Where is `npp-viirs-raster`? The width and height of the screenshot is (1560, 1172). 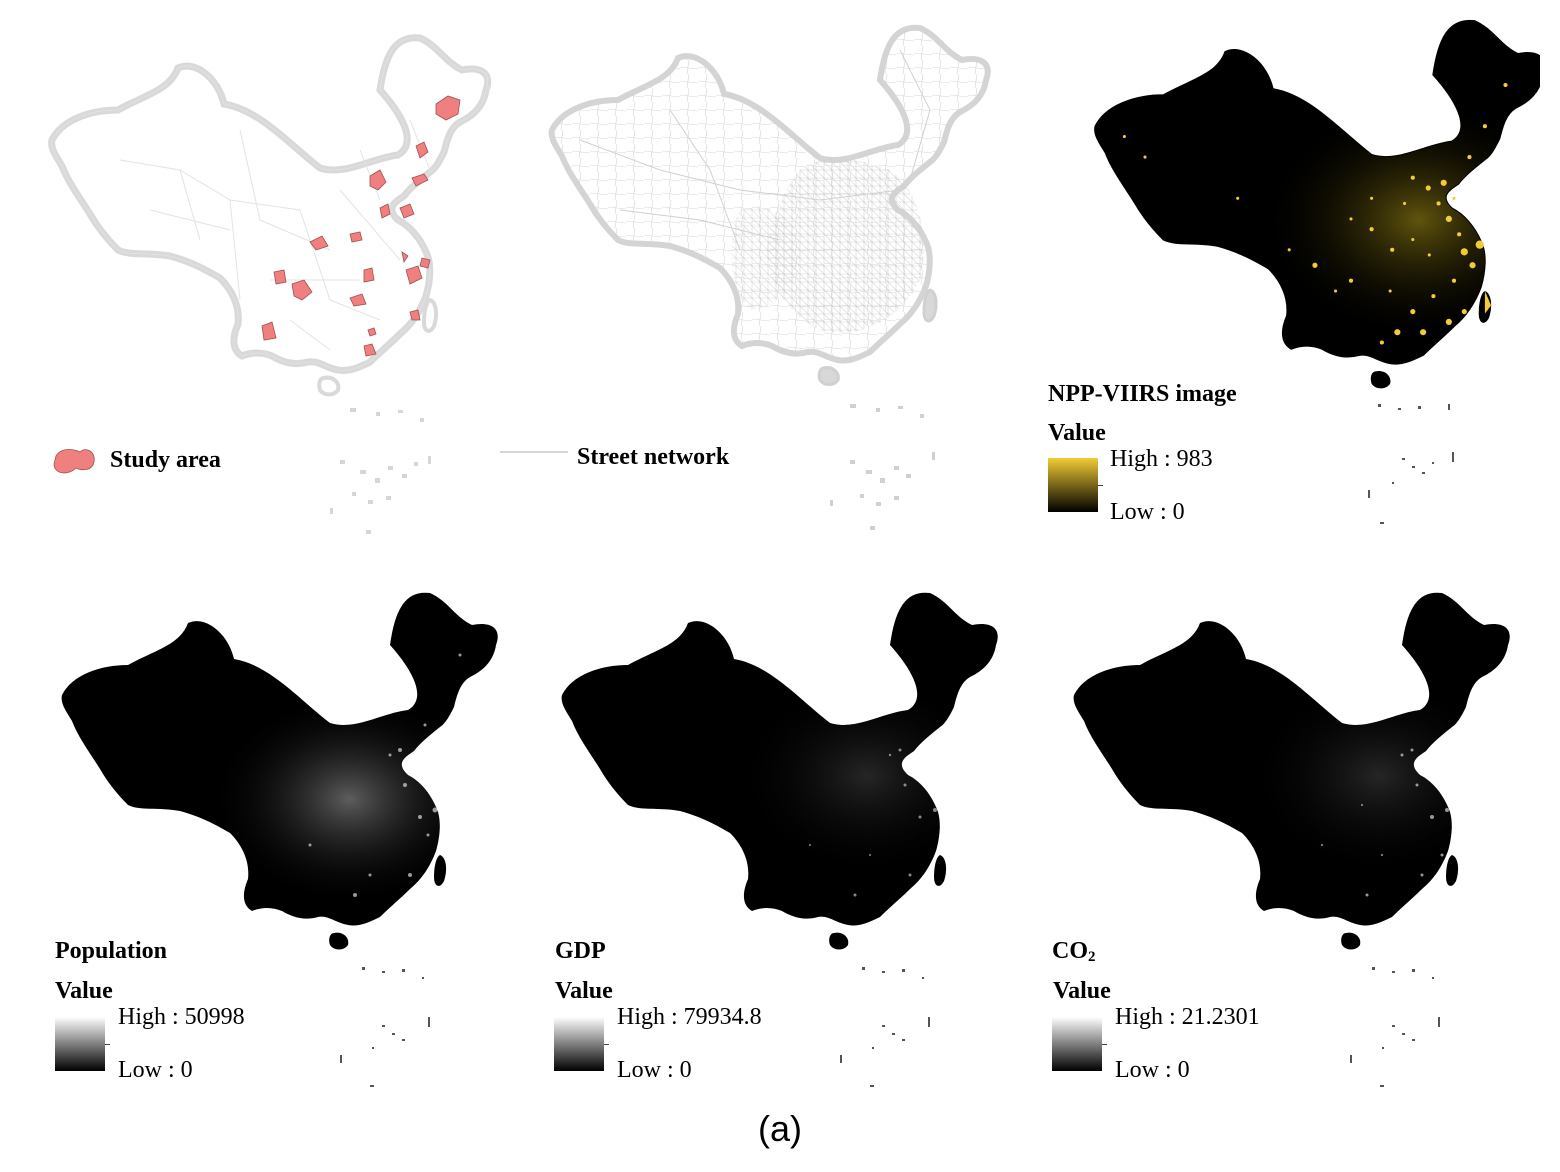 npp-viirs-raster is located at coordinates (1317, 204).